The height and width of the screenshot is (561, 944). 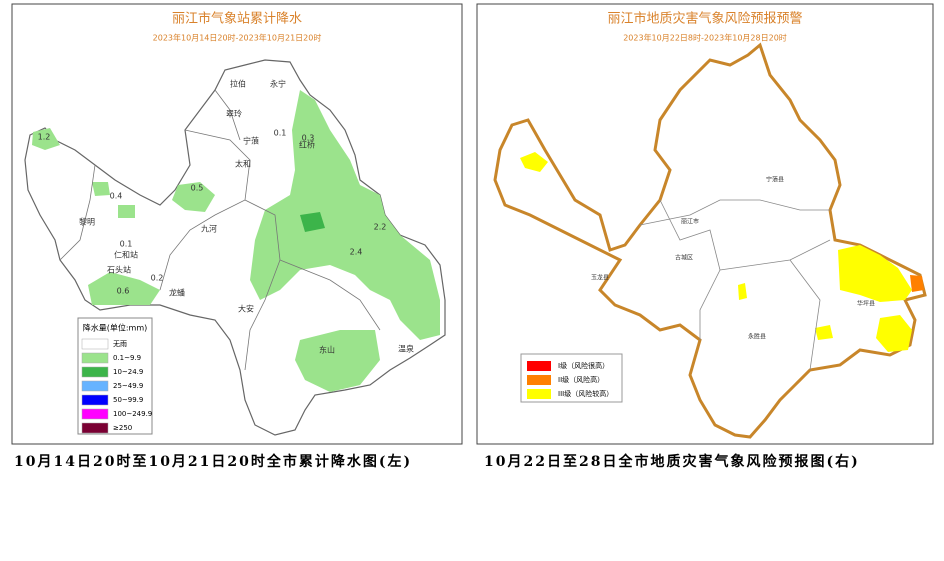 What do you see at coordinates (705, 38) in the screenshot?
I see `right-subtitle: 2023年10月22日8时-2023年10月28日20时` at bounding box center [705, 38].